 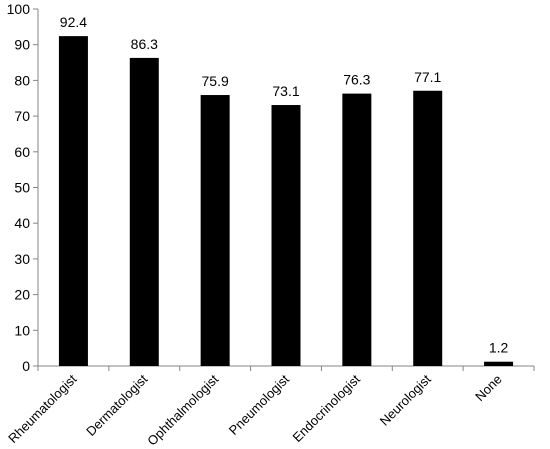 I want to click on bar-none, so click(x=499, y=363).